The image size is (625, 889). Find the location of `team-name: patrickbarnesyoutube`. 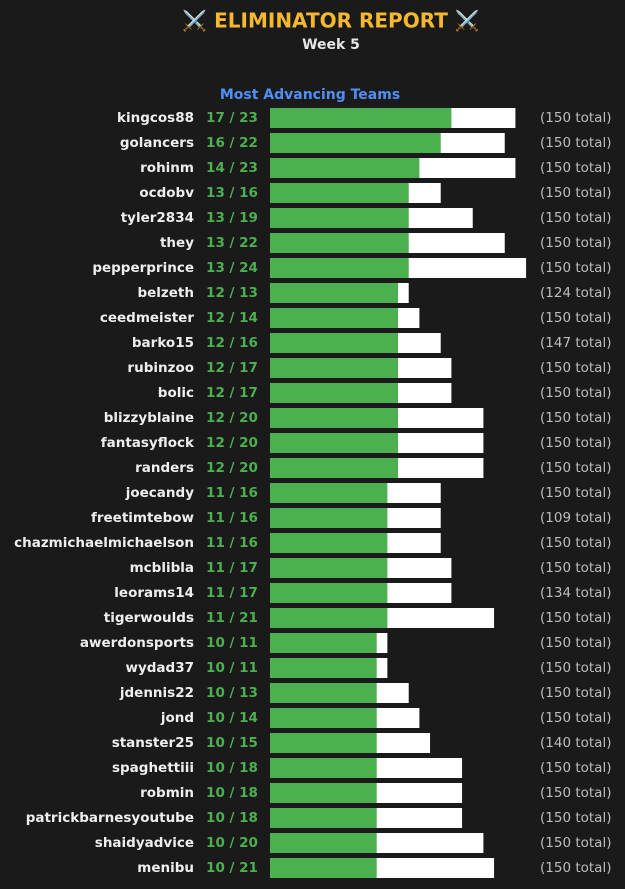

team-name: patrickbarnesyoutube is located at coordinates (110, 818).